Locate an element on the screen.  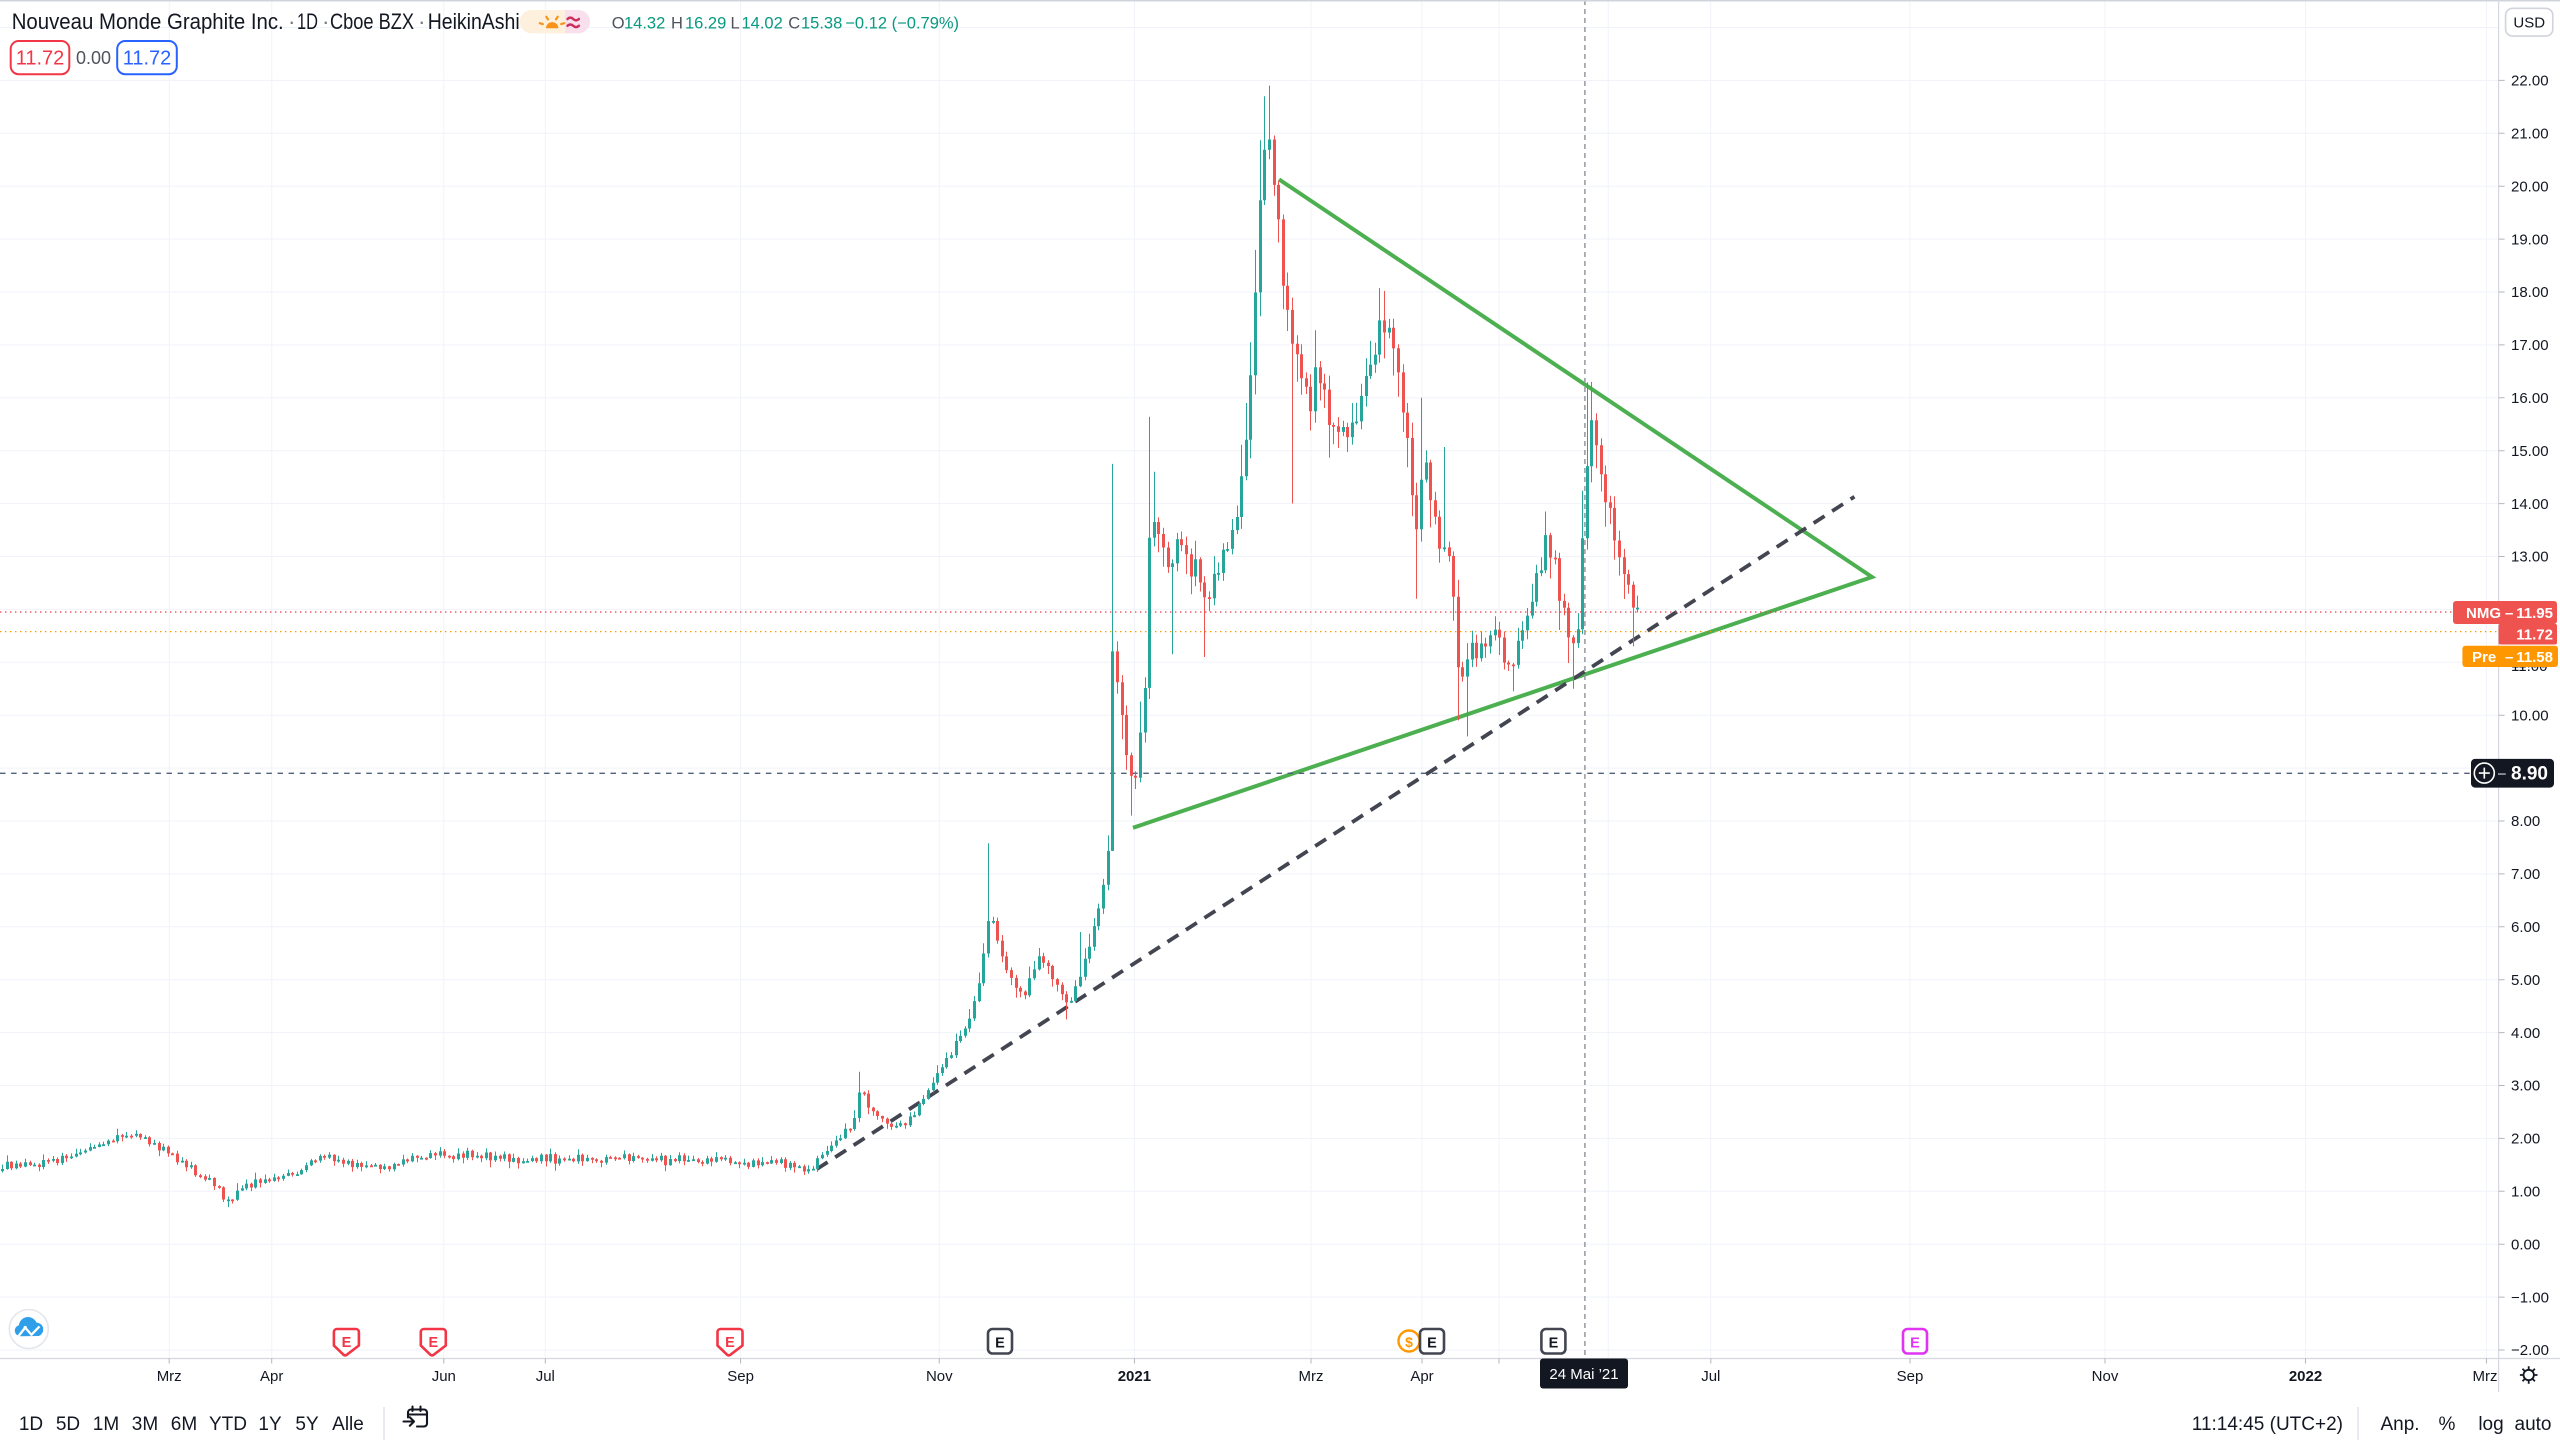
svg-text: 8.00 is located at coordinates (2525, 821).